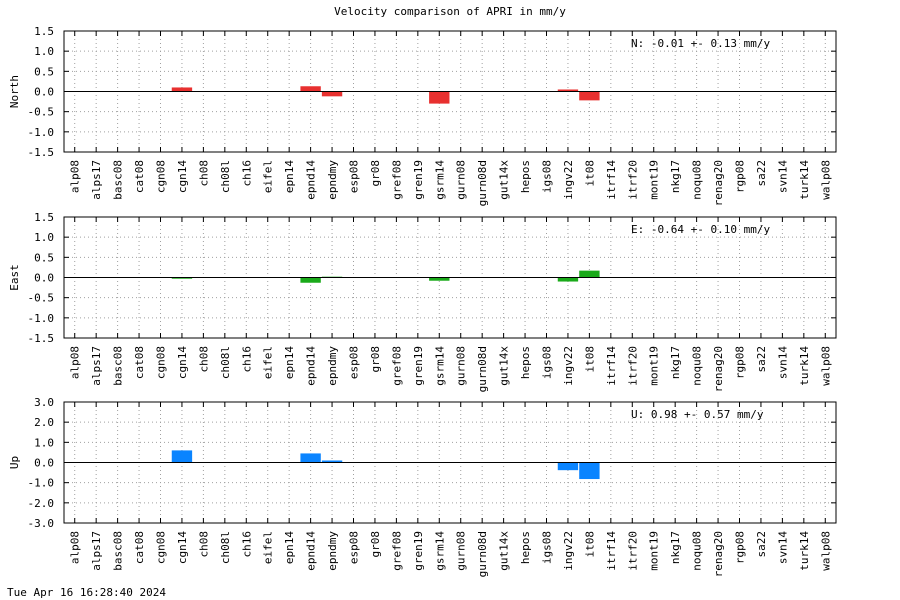 The image size is (900, 600). I want to click on stats-label: U: 0.98 +- 0.57 mm/y, so click(697, 414).